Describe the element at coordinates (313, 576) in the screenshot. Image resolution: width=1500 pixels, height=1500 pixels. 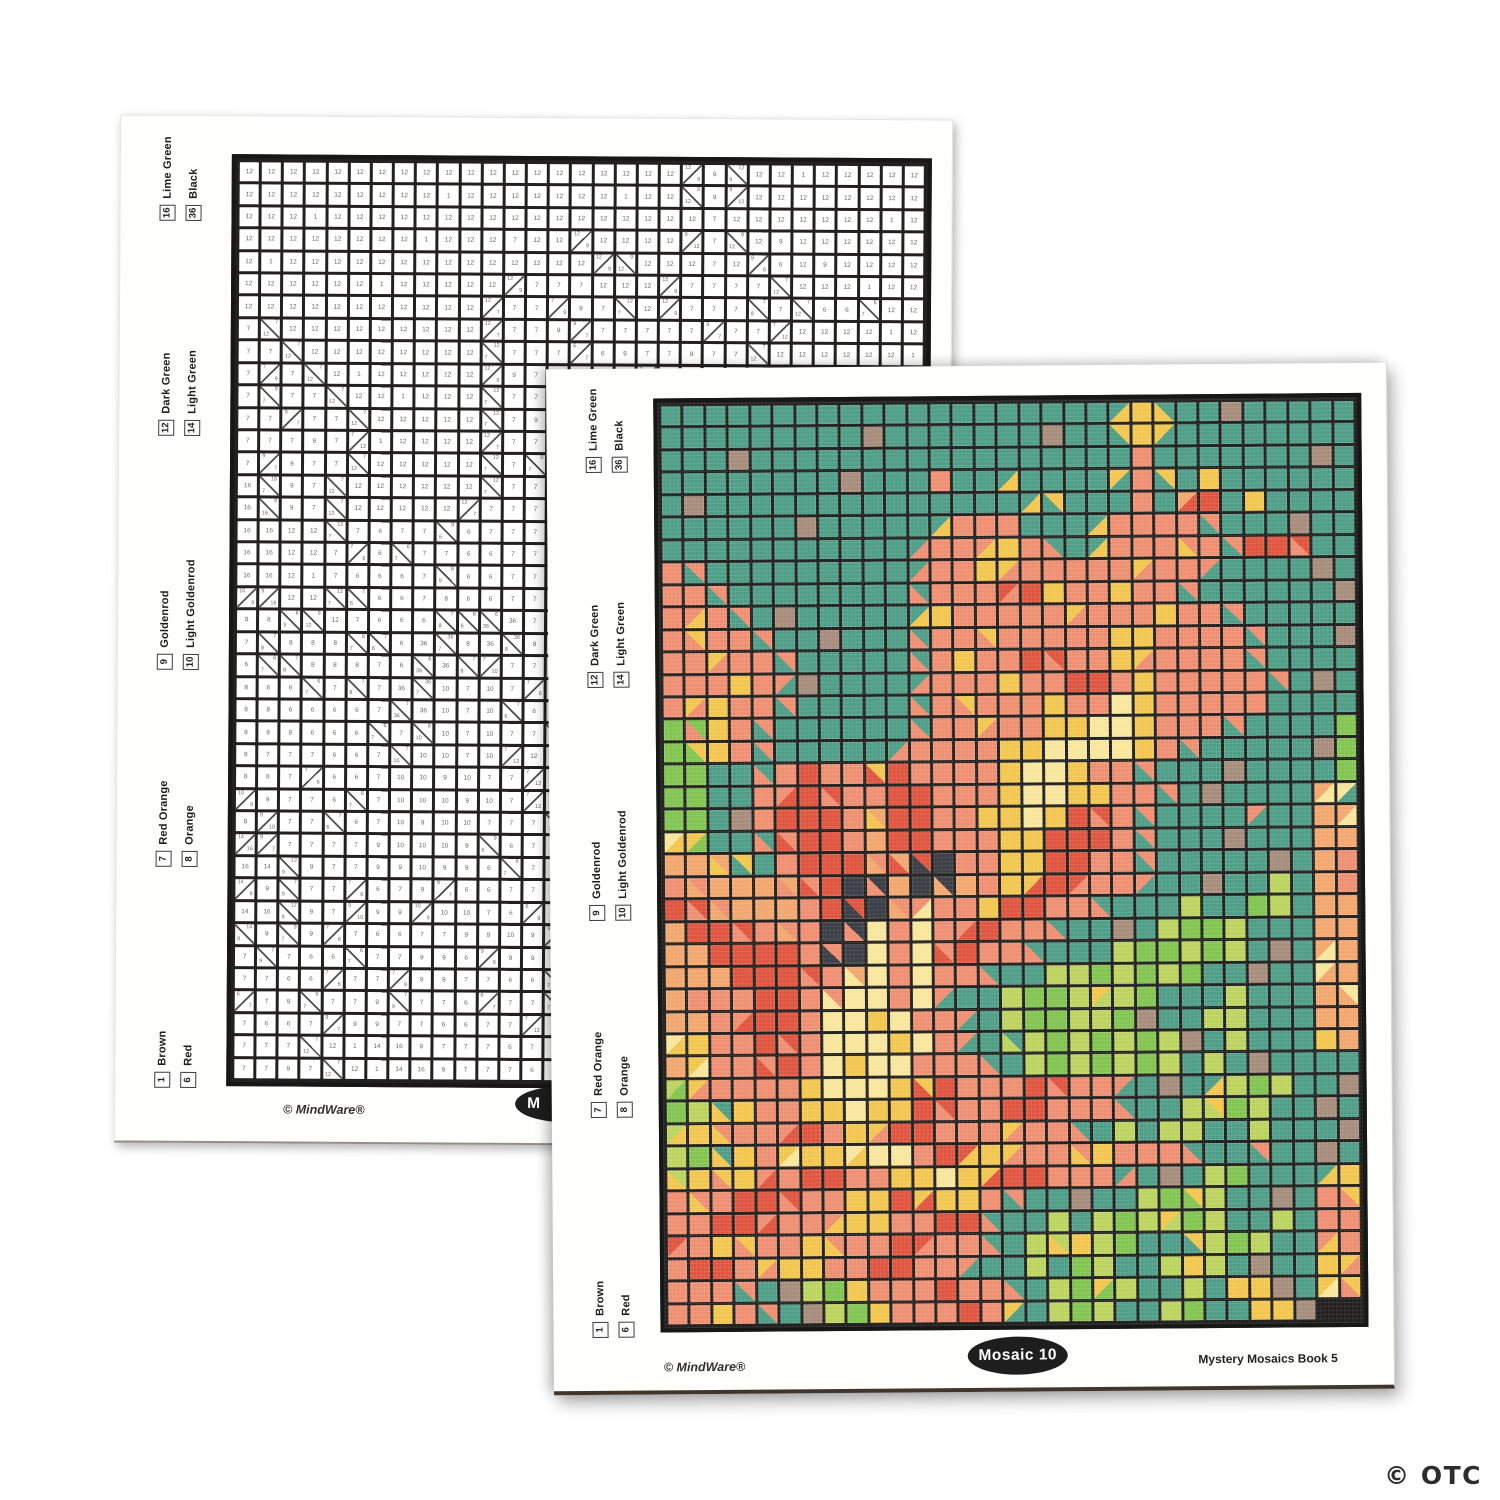
I see `number-cell: 1` at that location.